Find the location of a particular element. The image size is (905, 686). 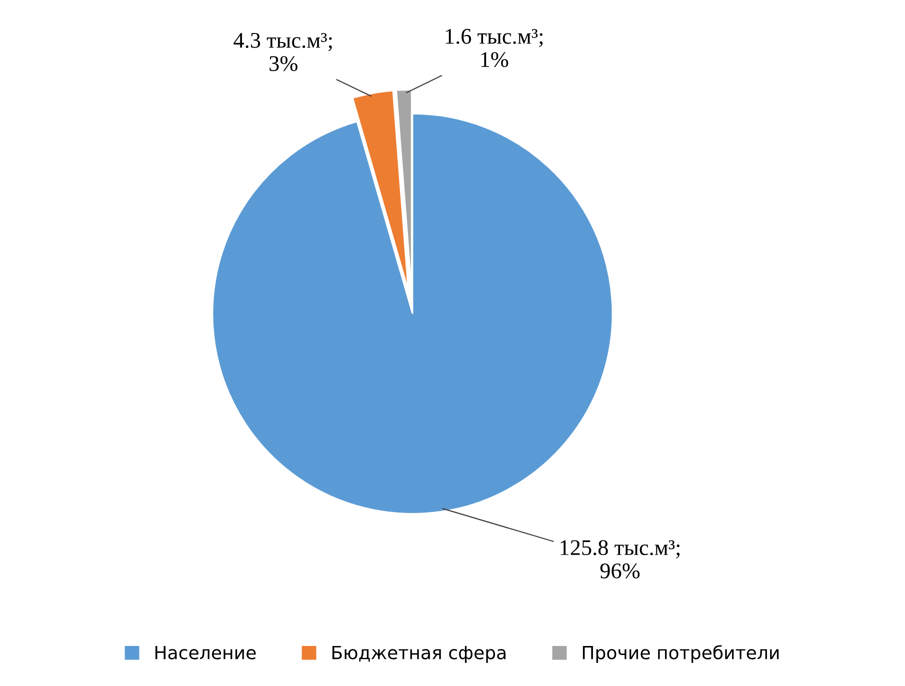

data-label: 125.8 тыс.м³; 96% is located at coordinates (620, 559).